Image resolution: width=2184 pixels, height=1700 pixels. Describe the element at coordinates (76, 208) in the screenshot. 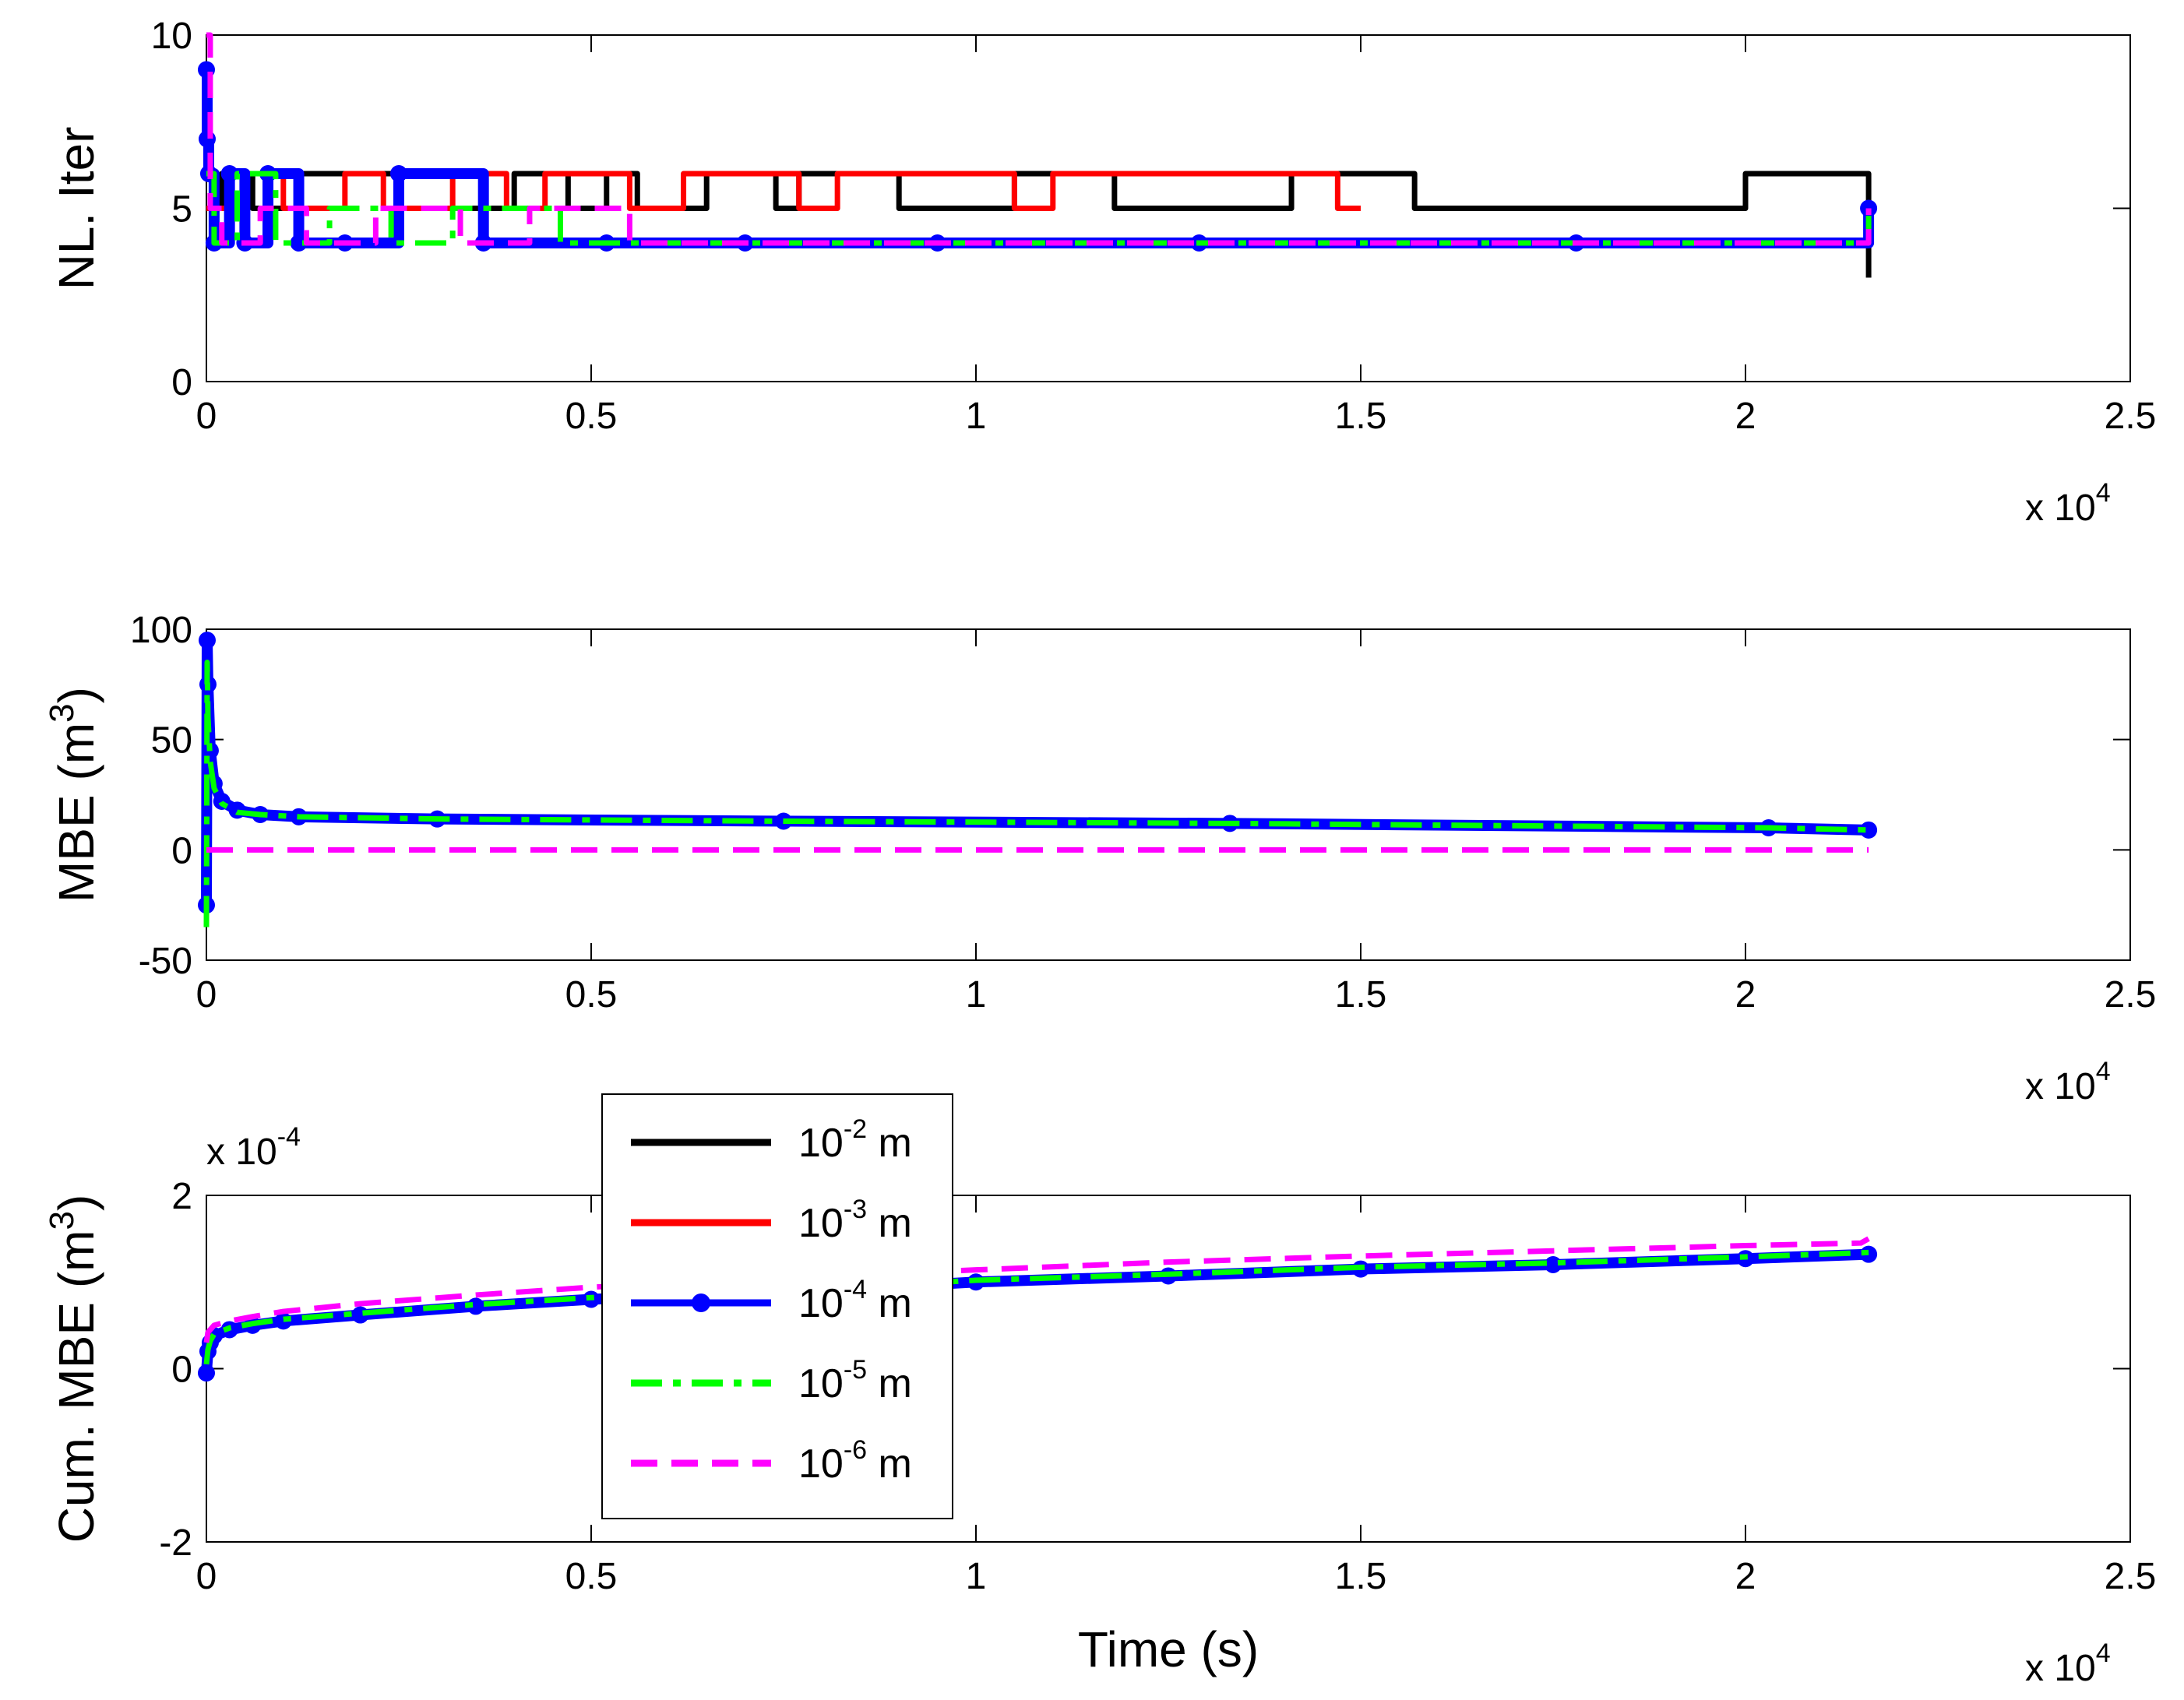

I see `y-axis-label: NL. Iter` at that location.